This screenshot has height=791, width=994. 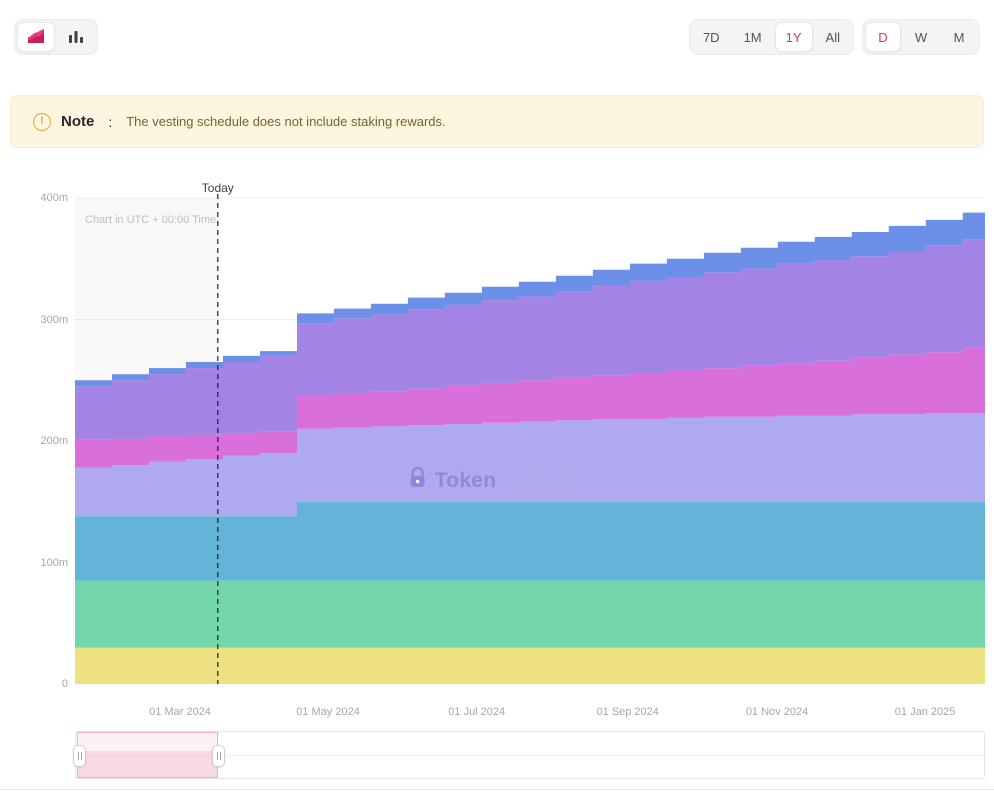 I want to click on area-layer-1-yellow, so click(x=530, y=665).